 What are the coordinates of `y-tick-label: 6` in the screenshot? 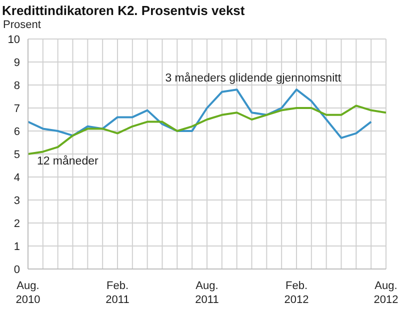 It's located at (17, 132).